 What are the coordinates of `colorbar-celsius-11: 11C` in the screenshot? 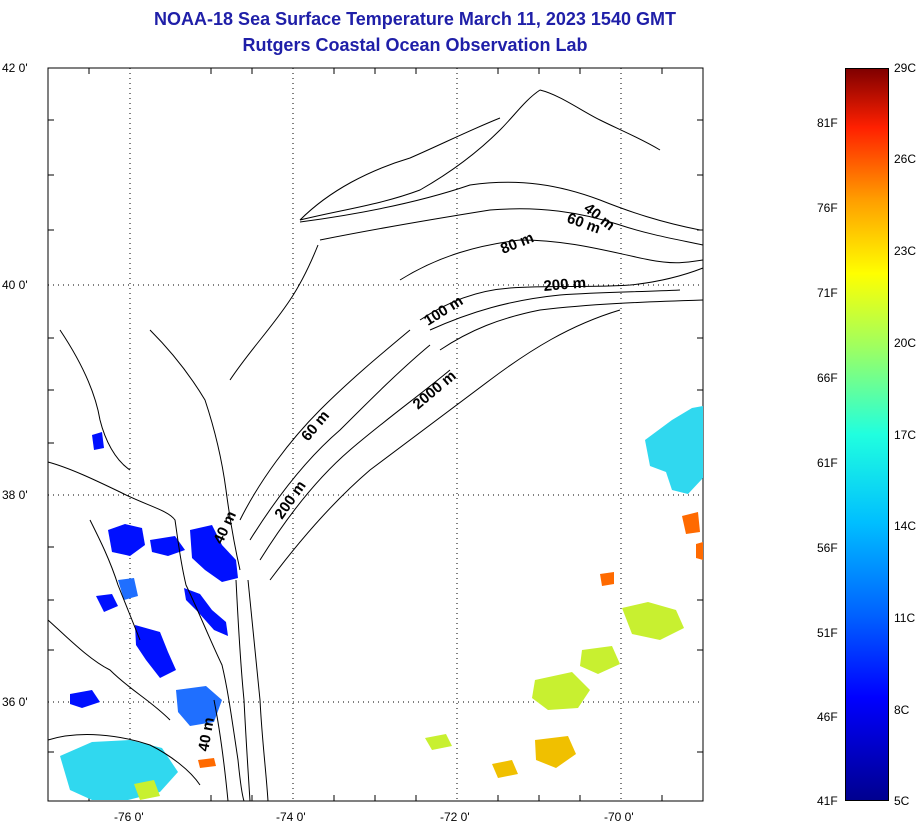 It's located at (905, 618).